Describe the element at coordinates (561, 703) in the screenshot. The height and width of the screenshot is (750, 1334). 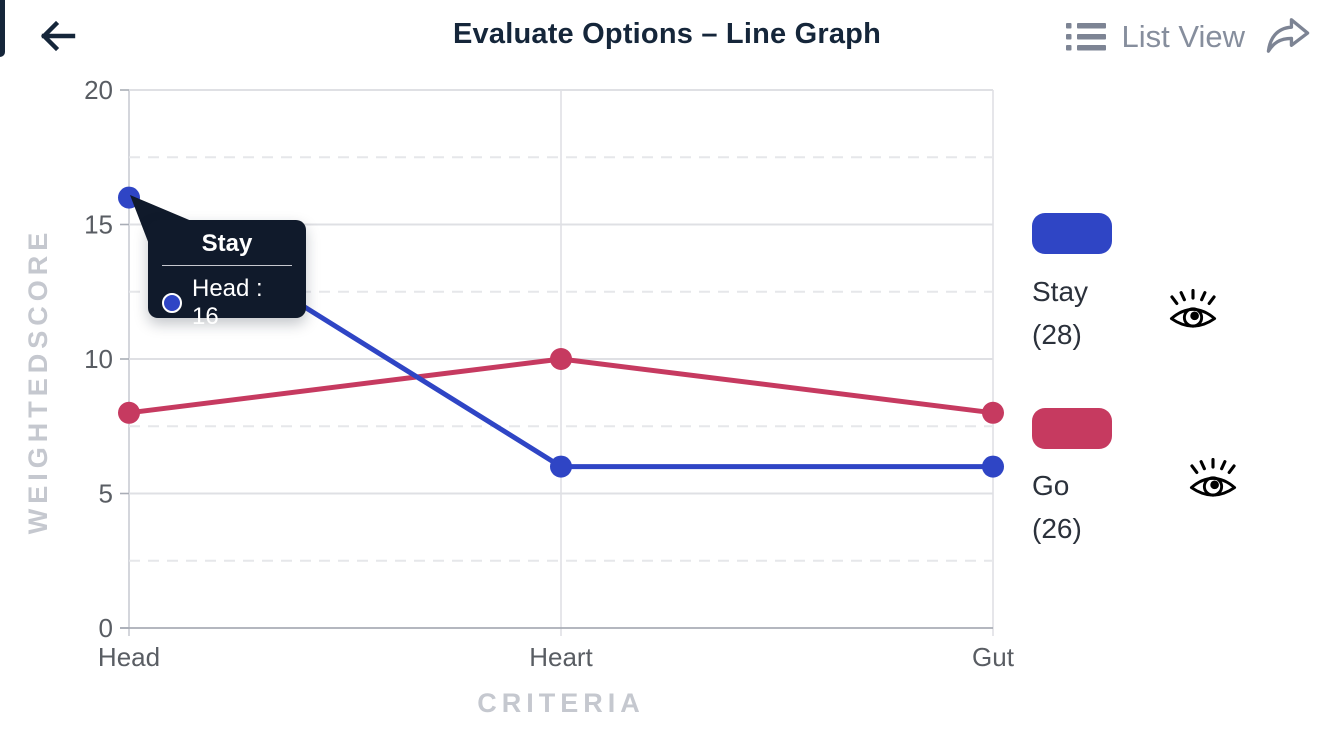
I see `x-axis-title: CRITERIA` at that location.